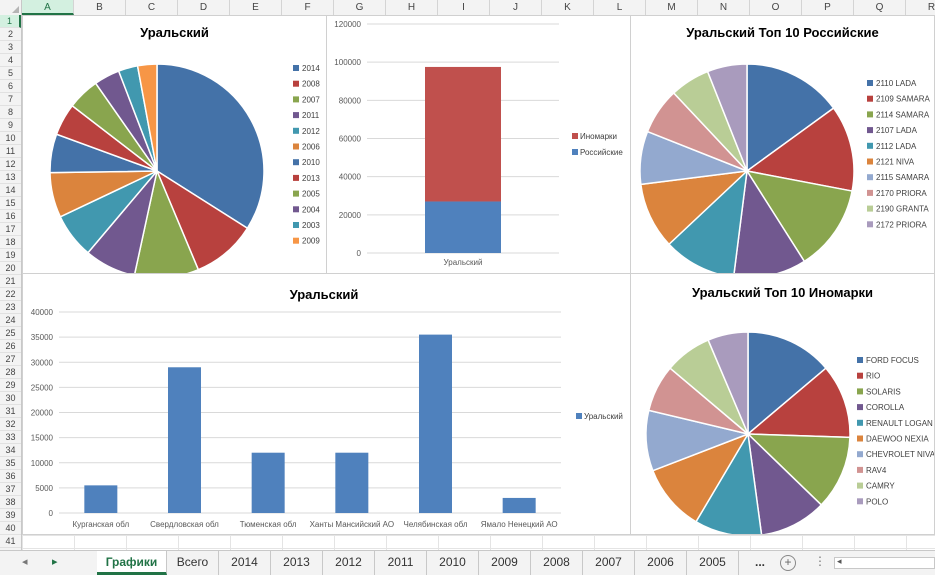 The height and width of the screenshot is (575, 935). Describe the element at coordinates (401, 563) in the screenshot. I see `sheet-tab-2011: 2011` at that location.